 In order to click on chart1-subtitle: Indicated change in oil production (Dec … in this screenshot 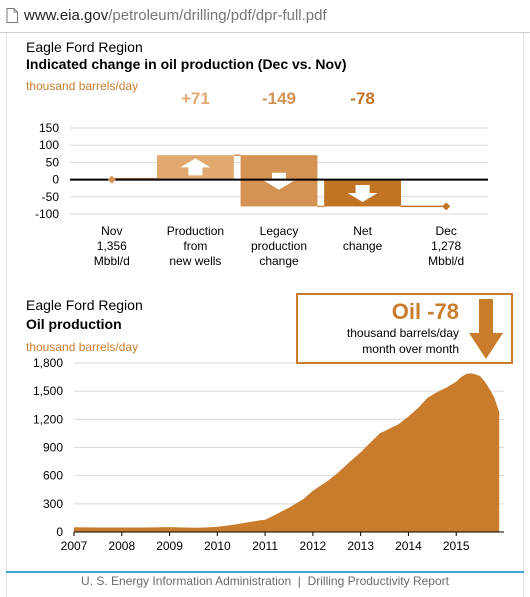, I will do `click(186, 64)`.